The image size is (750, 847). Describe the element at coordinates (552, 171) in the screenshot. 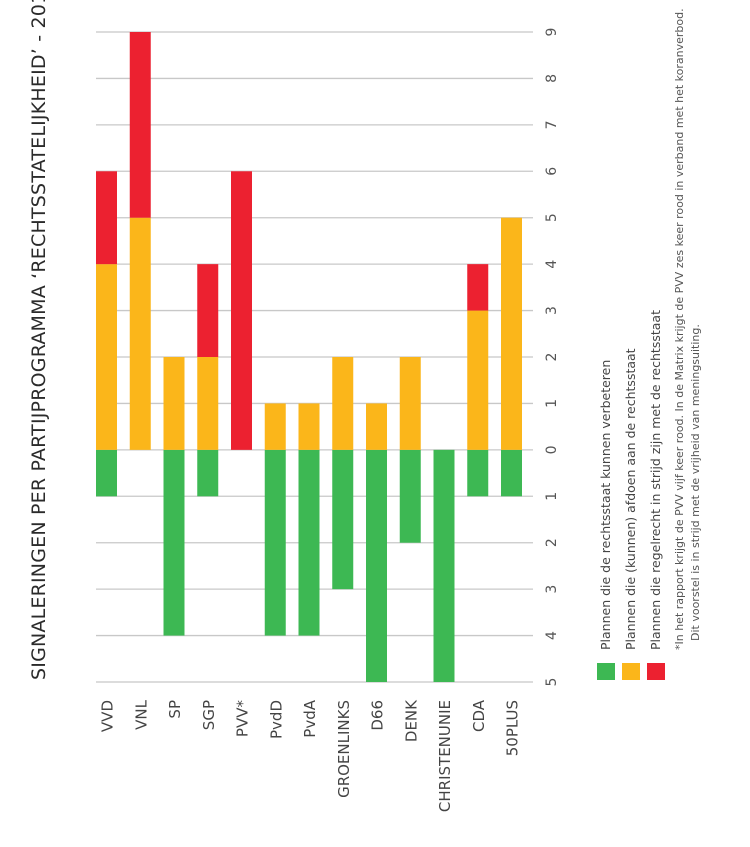

I see `y-tick-label-3: 6` at that location.